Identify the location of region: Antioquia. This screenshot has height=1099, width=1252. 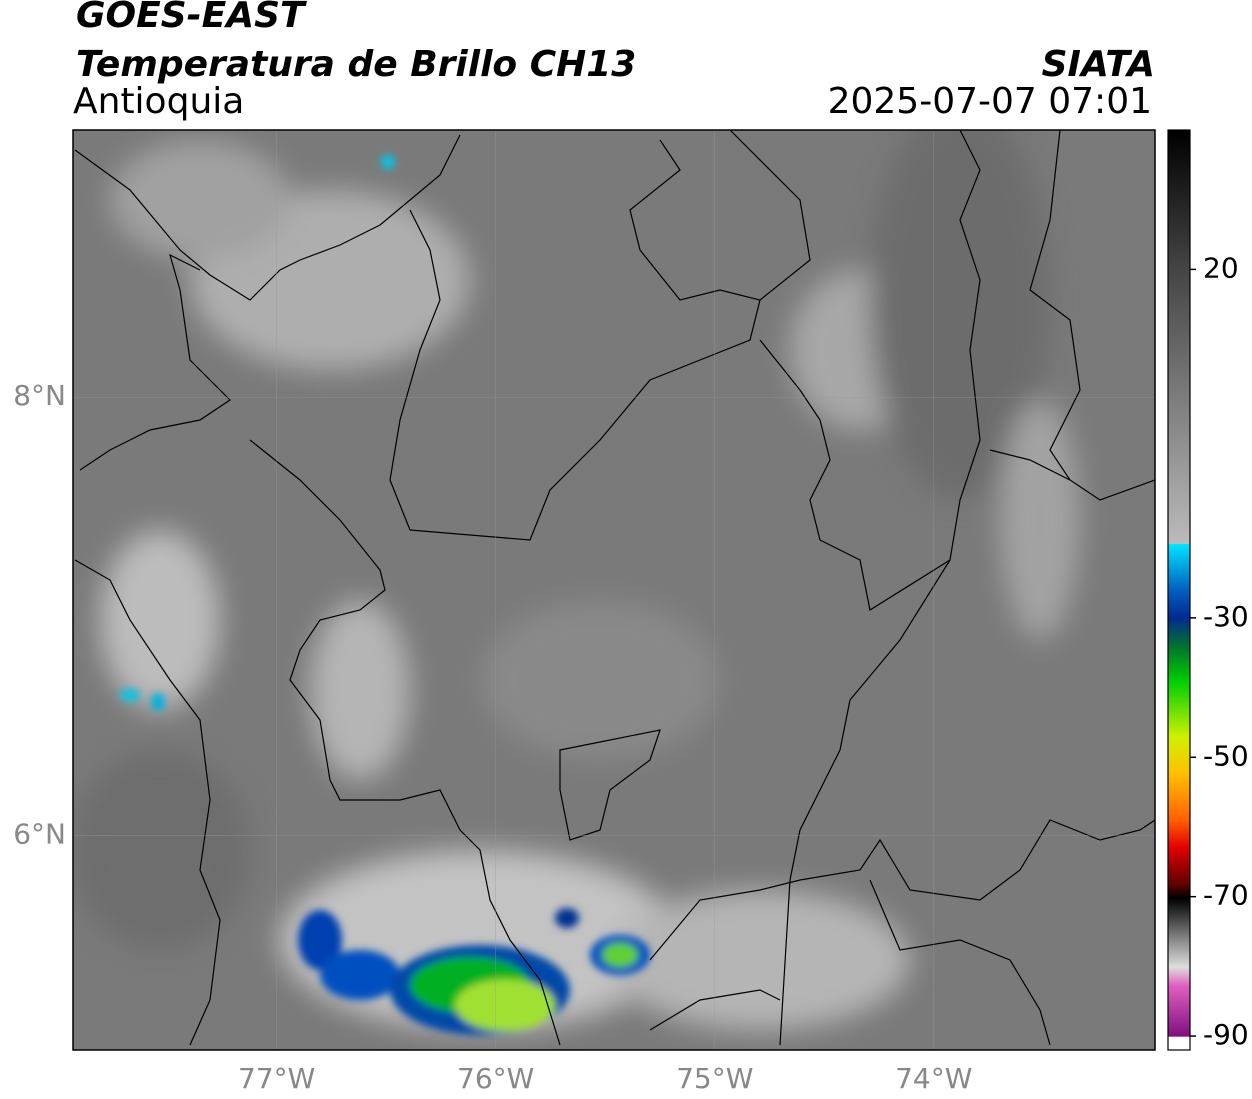
(158, 101).